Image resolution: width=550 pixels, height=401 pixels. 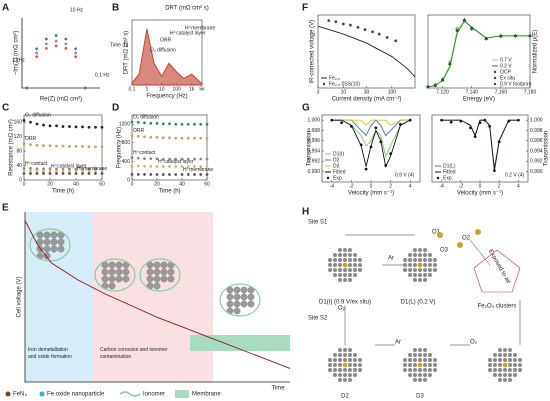 I want to click on y-axis-label: Frequency (Hz), so click(x=120, y=147).